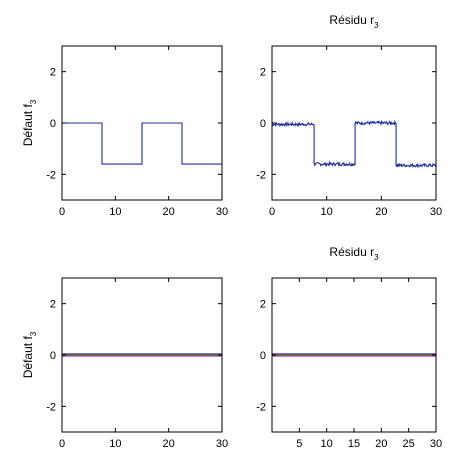  What do you see at coordinates (354, 444) in the screenshot?
I see `x-tick-label: 15` at bounding box center [354, 444].